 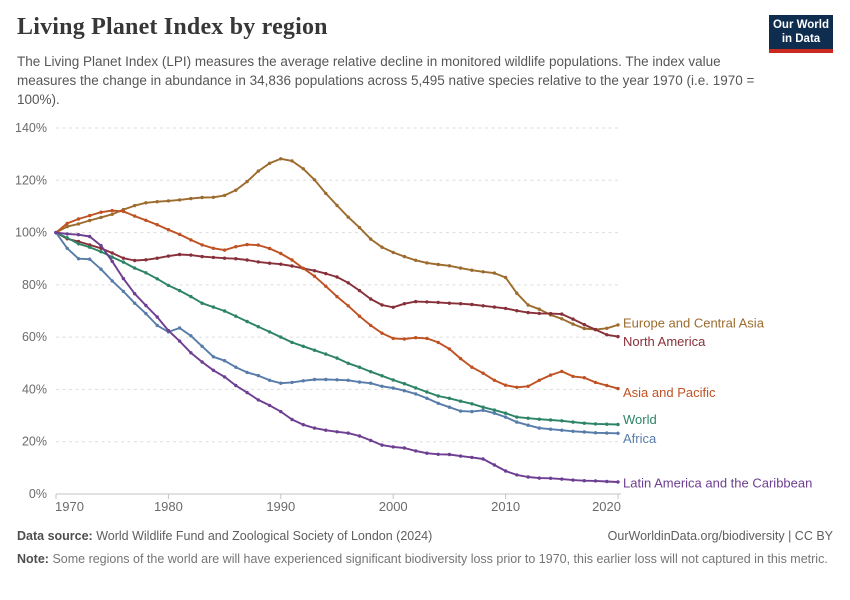 I want to click on x-tick-label-2000: 2000, so click(x=393, y=506).